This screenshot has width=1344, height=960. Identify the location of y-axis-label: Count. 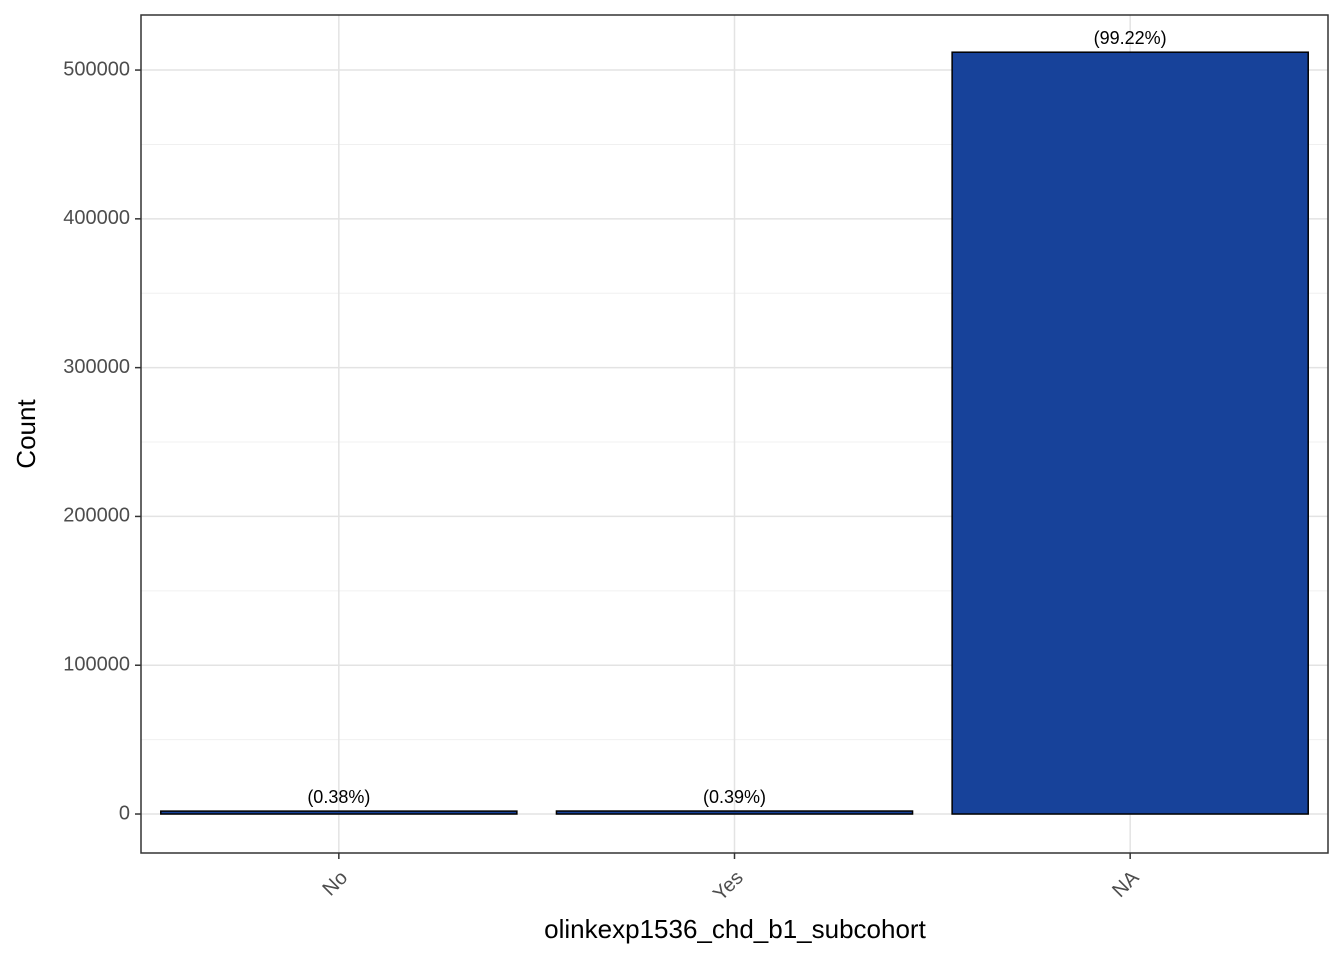
(26, 434).